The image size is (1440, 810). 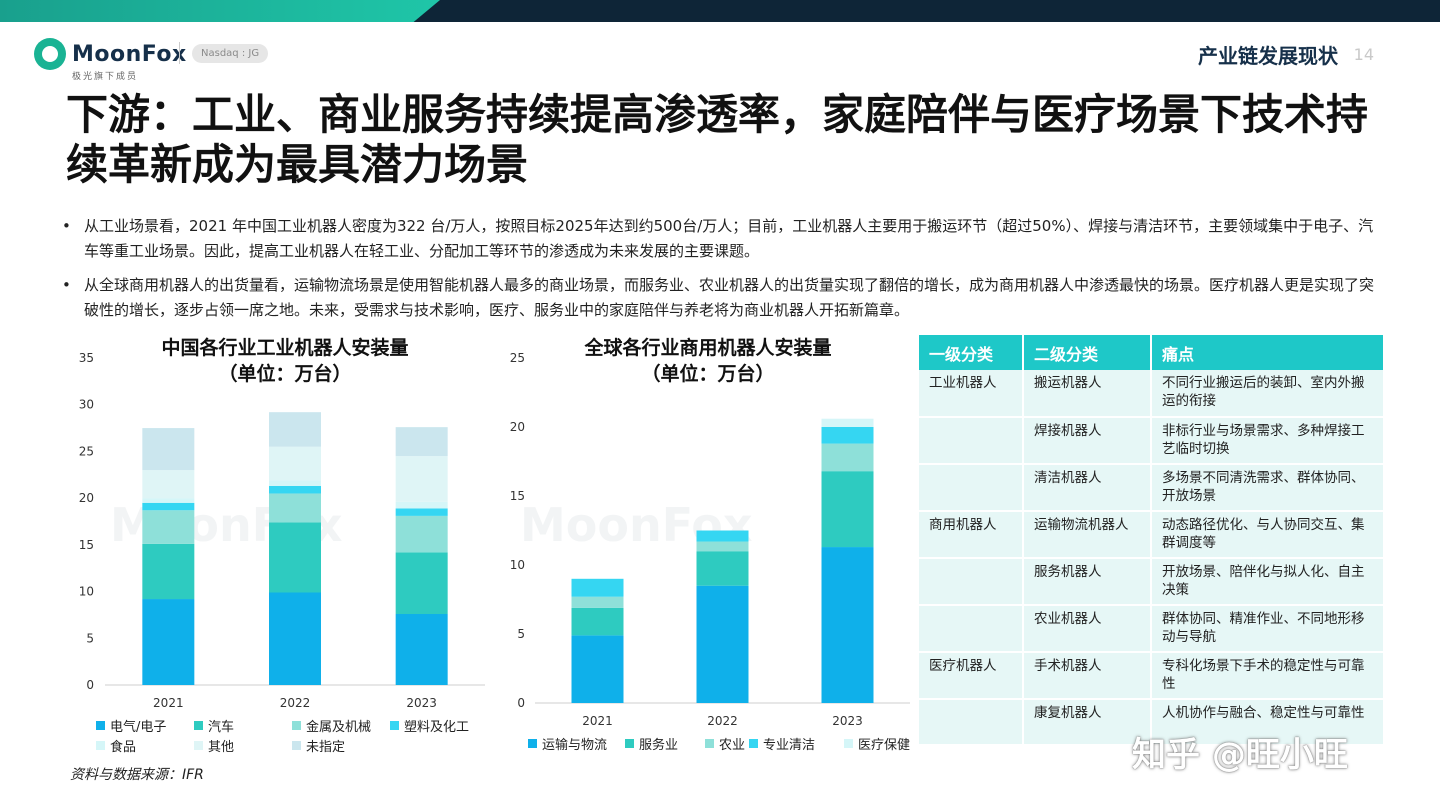 I want to click on y-tick-label: 25, so click(x=517, y=358).